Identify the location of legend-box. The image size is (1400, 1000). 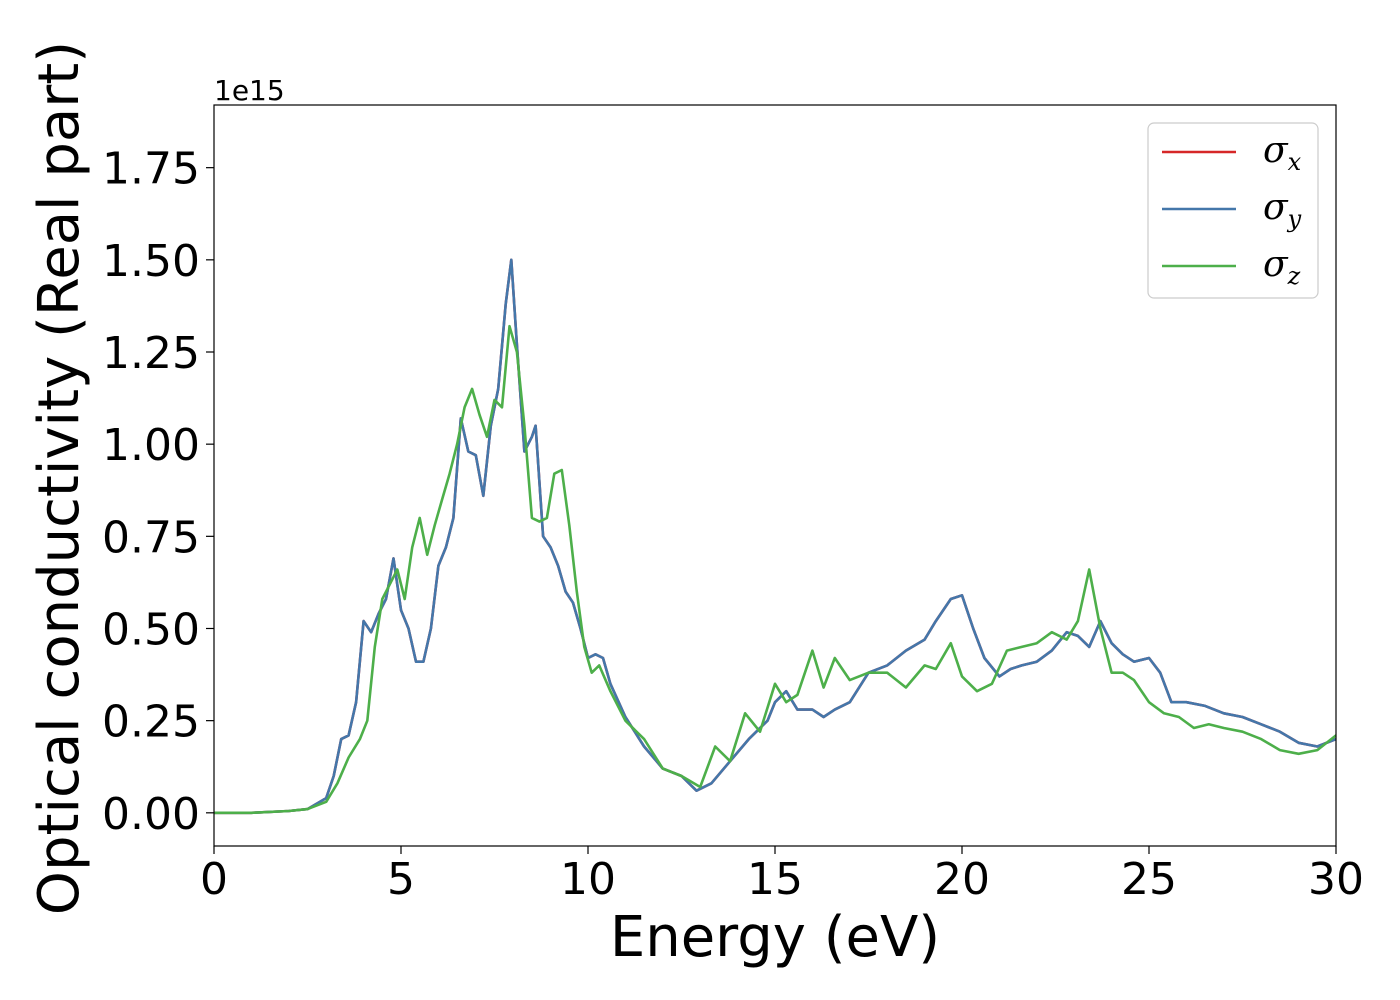
(1233, 210).